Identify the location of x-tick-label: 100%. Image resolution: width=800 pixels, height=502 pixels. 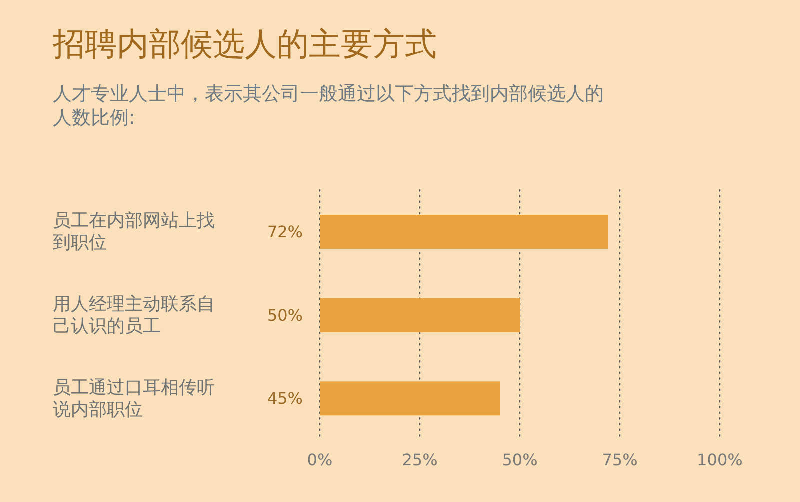
(720, 460).